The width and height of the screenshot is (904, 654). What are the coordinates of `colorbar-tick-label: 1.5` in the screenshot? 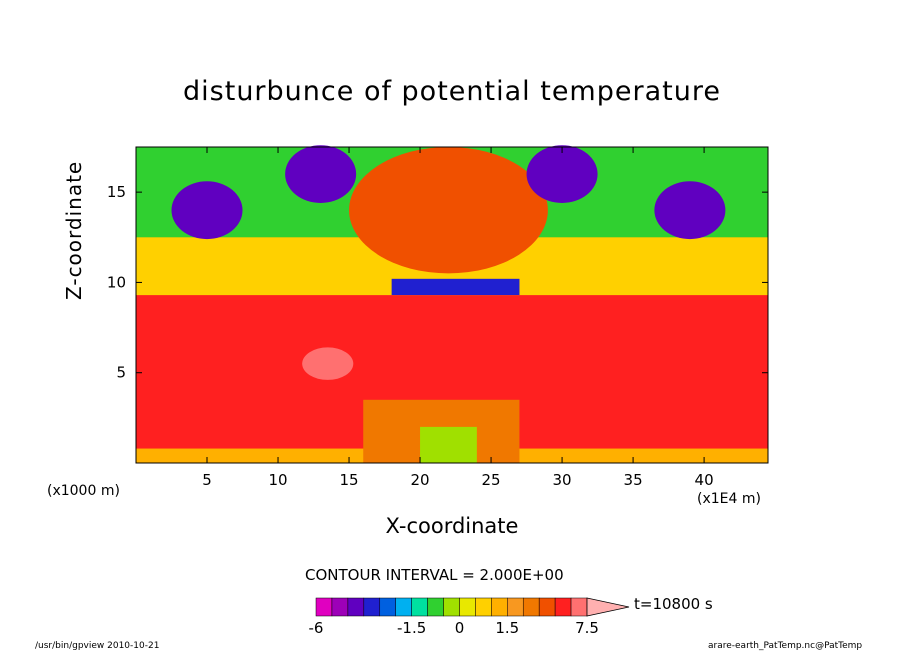 It's located at (507, 628).